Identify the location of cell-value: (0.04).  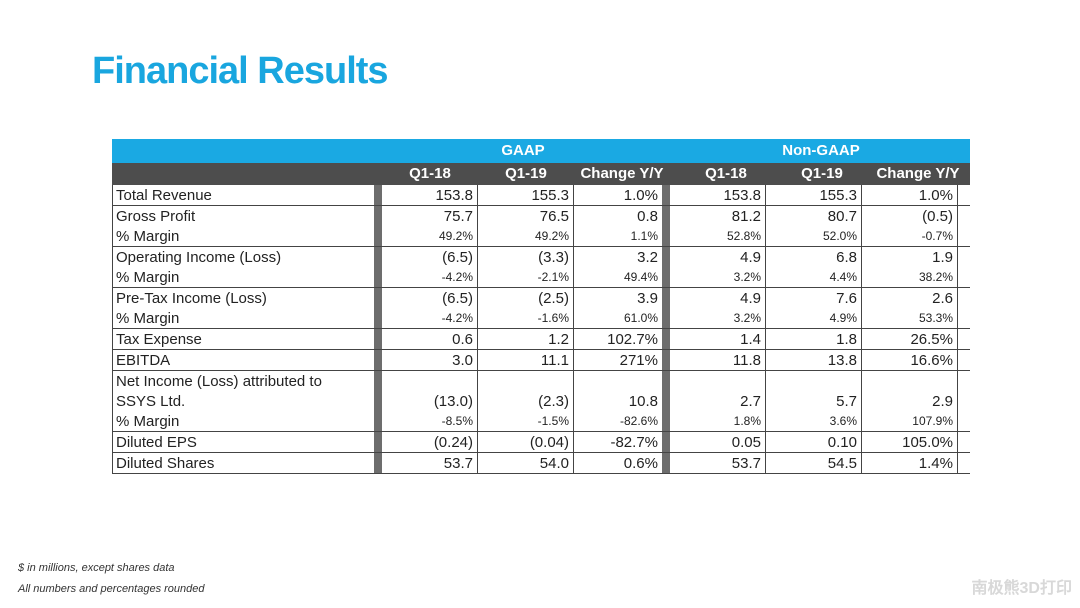
(549, 442).